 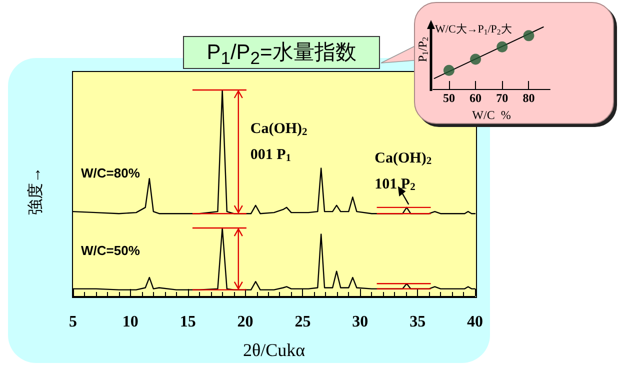 I want to click on x-tick-label: 30, so click(x=360, y=322).